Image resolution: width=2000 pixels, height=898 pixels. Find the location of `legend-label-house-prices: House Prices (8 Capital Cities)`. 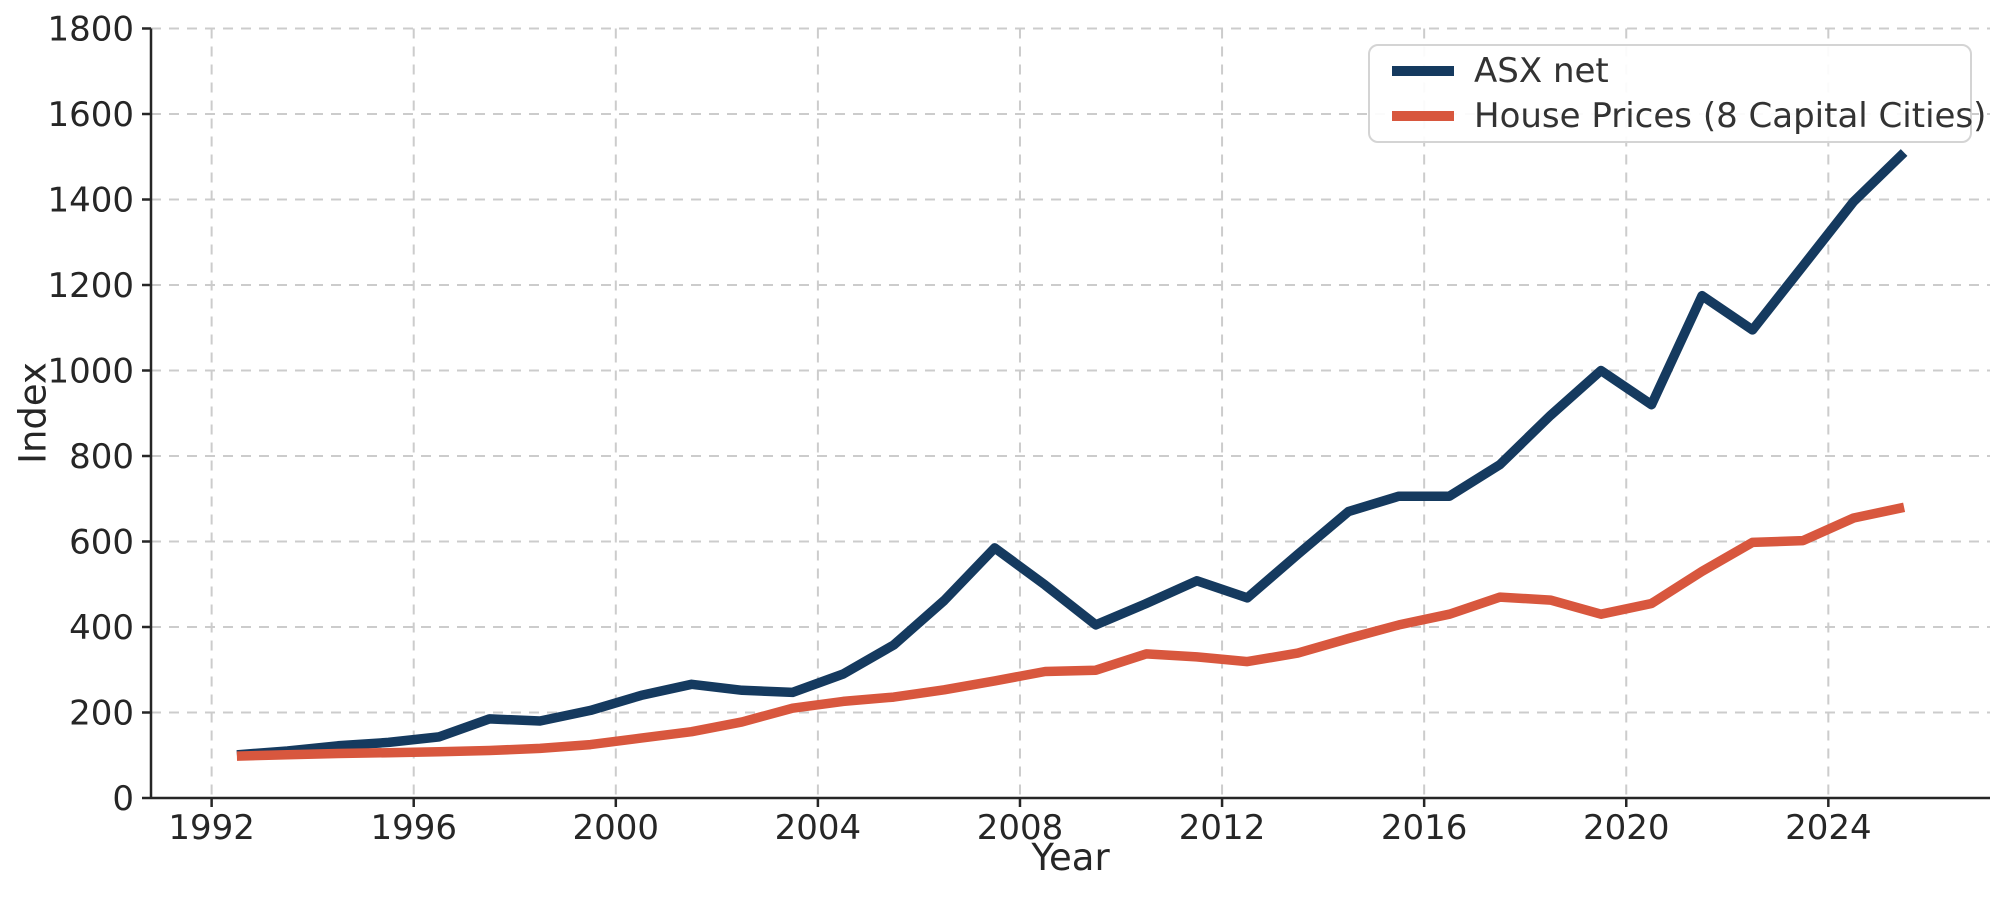

legend-label-house-prices: House Prices (8 Capital Cities) is located at coordinates (1730, 116).